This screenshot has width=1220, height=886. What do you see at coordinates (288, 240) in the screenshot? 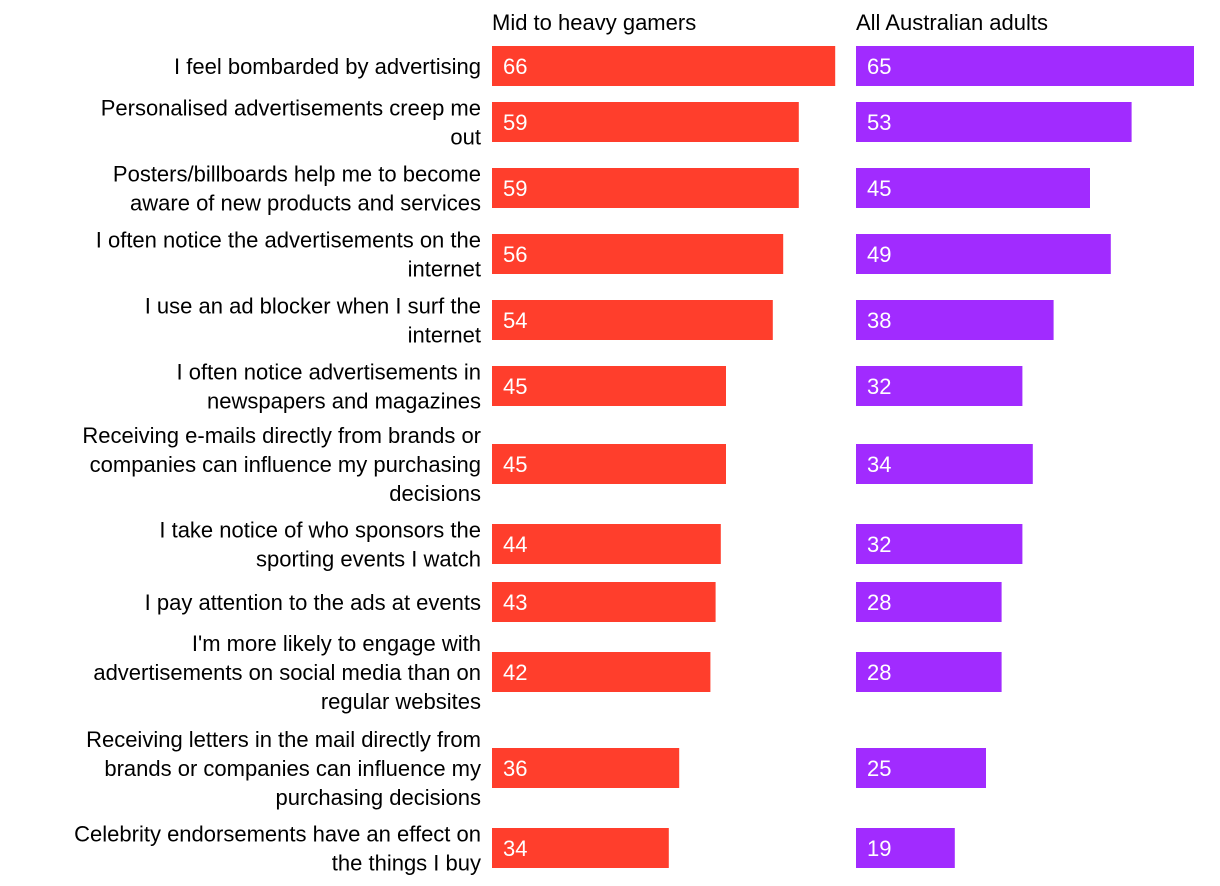
I see `category-label: I often notice the advertisements on the` at bounding box center [288, 240].